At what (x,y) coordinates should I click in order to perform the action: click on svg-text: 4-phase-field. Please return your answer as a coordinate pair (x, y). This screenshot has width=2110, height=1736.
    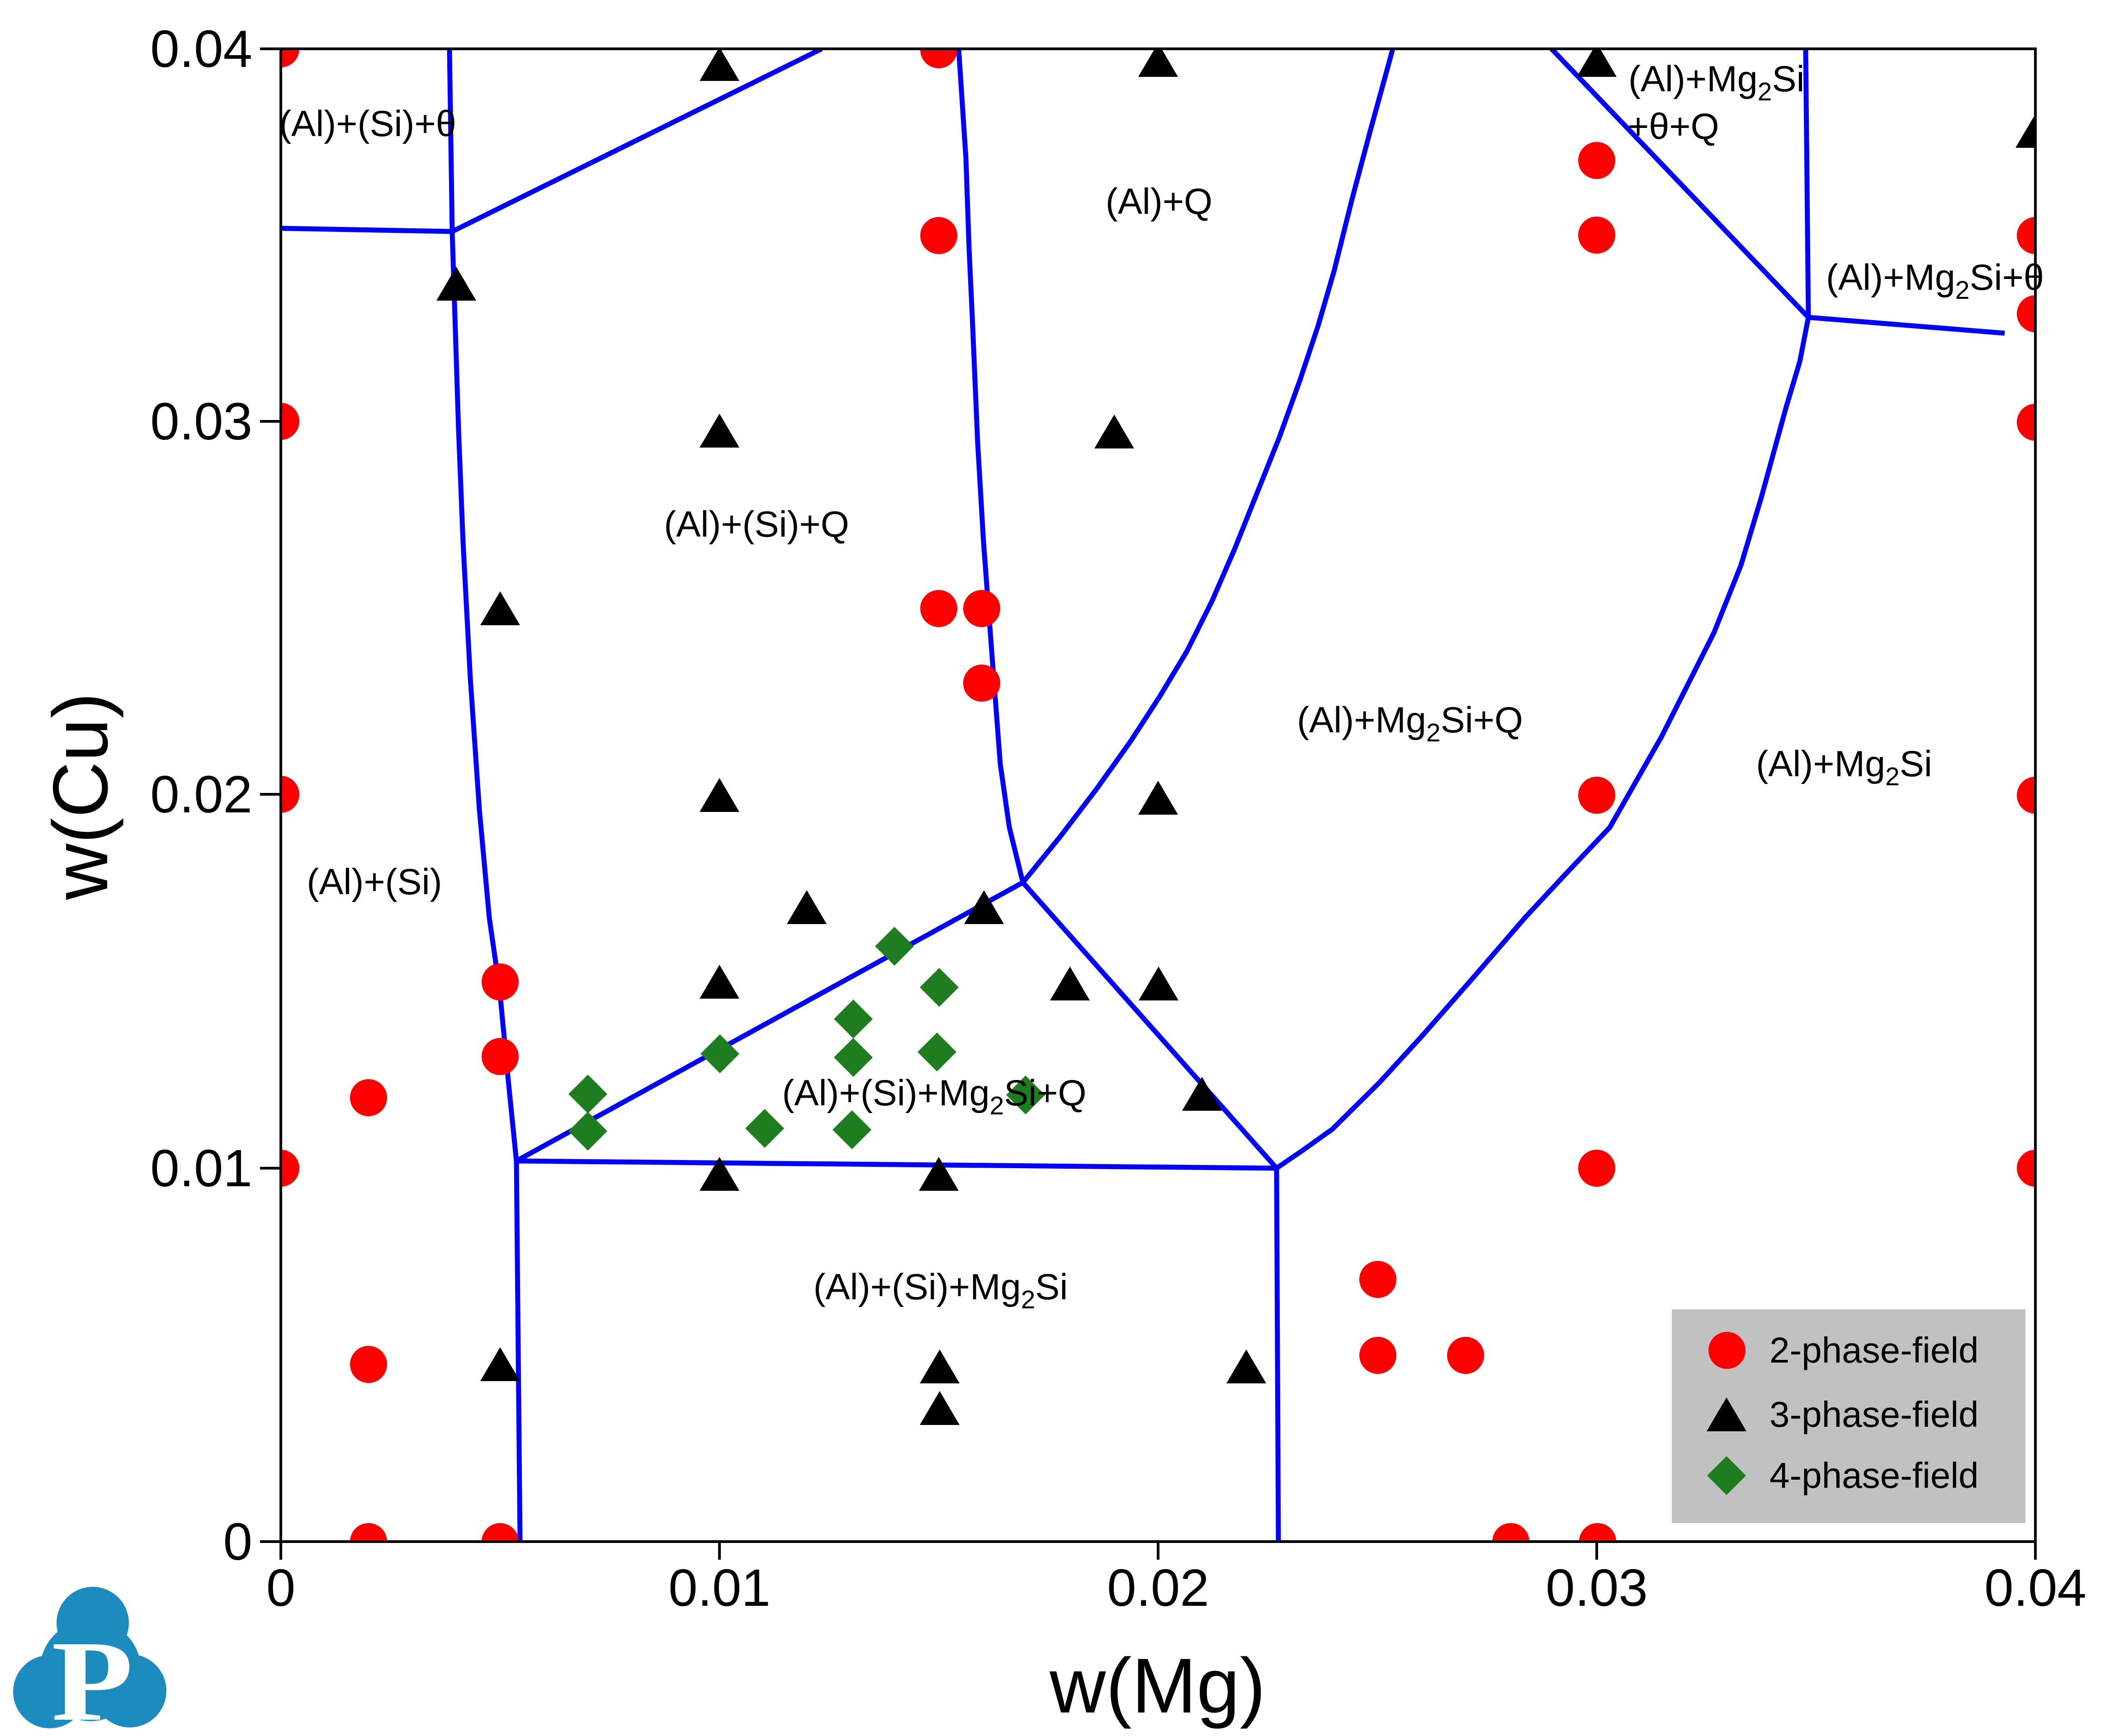
    Looking at the image, I should click on (1874, 1475).